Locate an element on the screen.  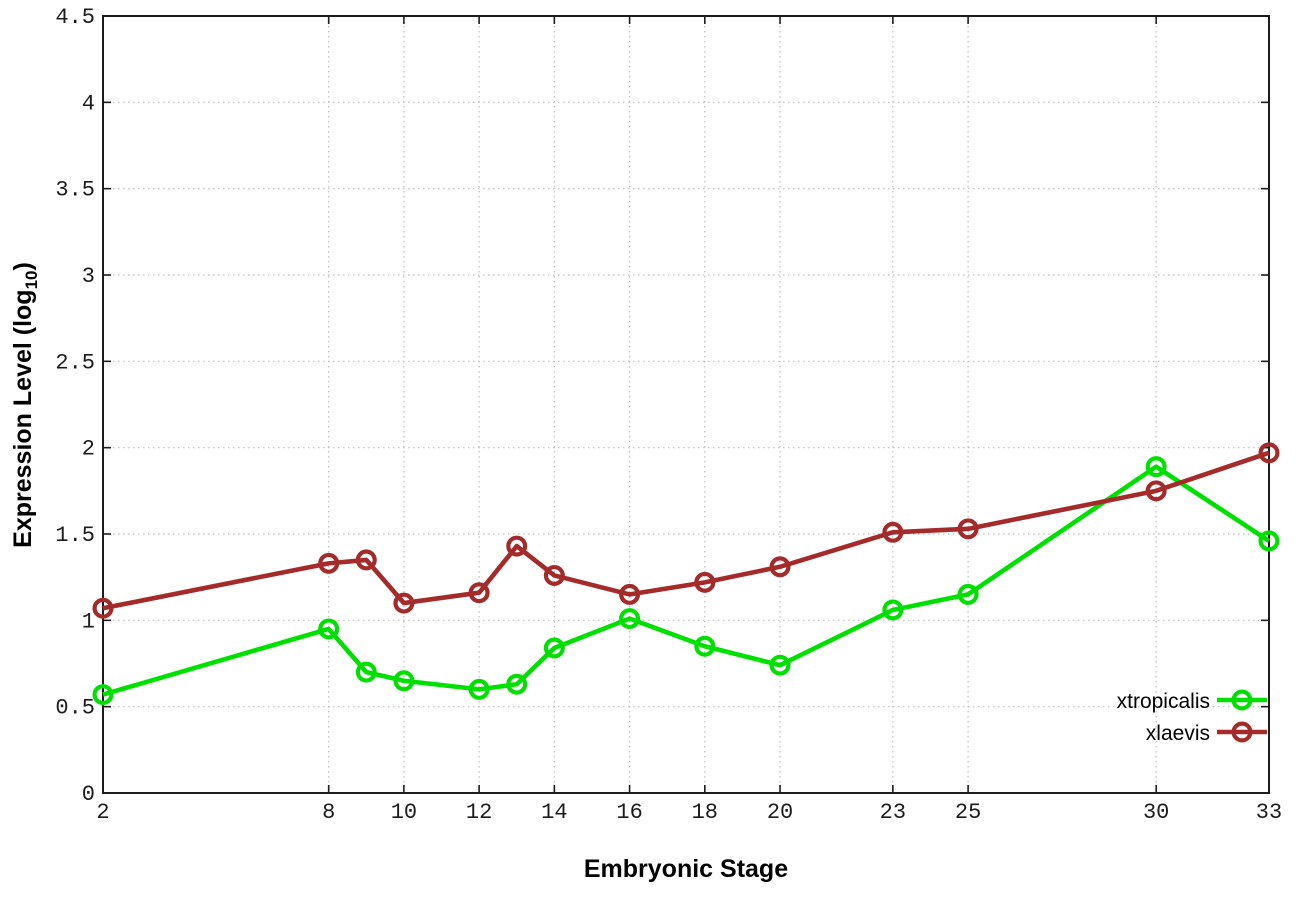
x-tick-label: 23 is located at coordinates (893, 812).